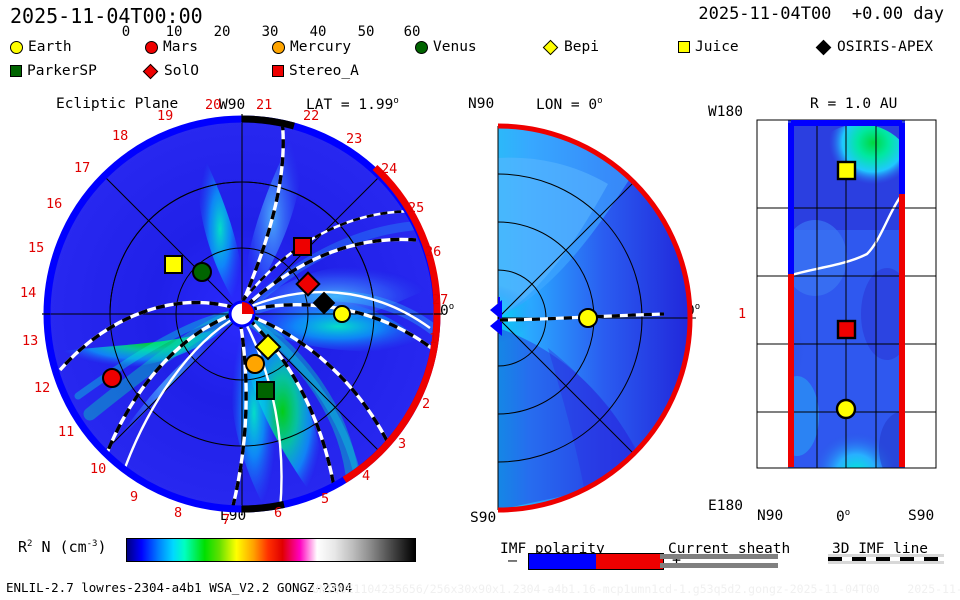  What do you see at coordinates (677, 560) in the screenshot?
I see `imf-positive-sign: +` at bounding box center [677, 560].